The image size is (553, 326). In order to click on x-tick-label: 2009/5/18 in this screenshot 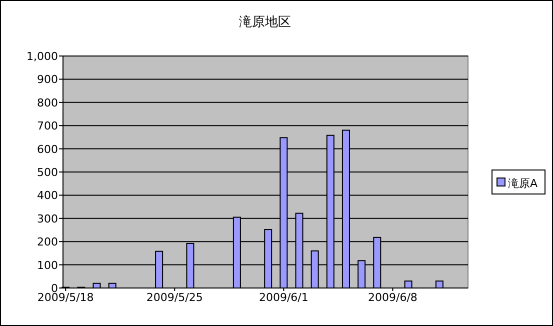, I will do `click(65, 297)`.